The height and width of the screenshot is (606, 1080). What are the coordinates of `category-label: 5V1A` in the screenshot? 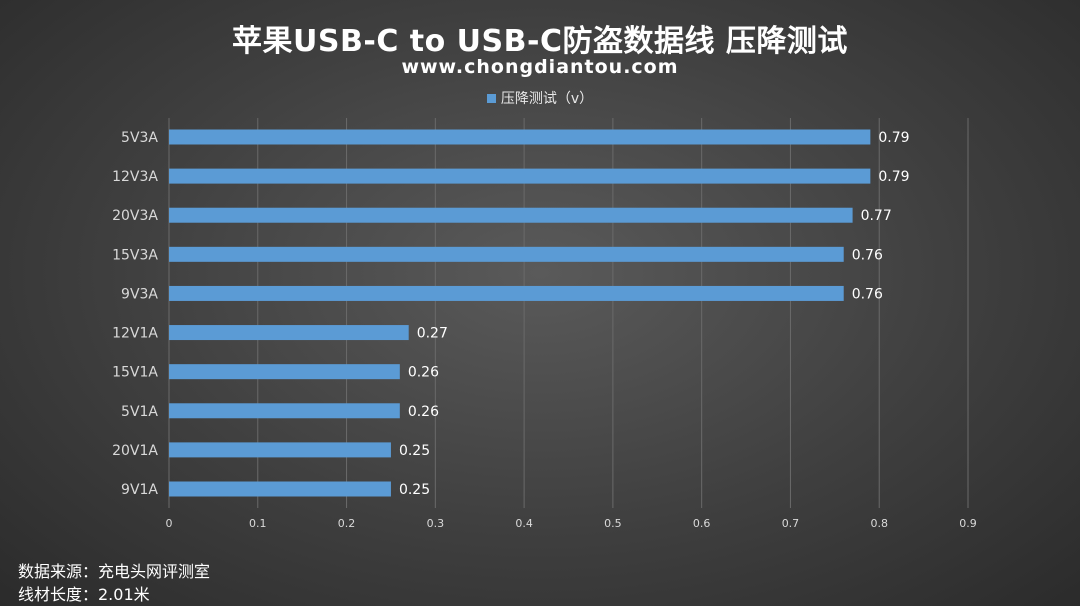 It's located at (139, 412).